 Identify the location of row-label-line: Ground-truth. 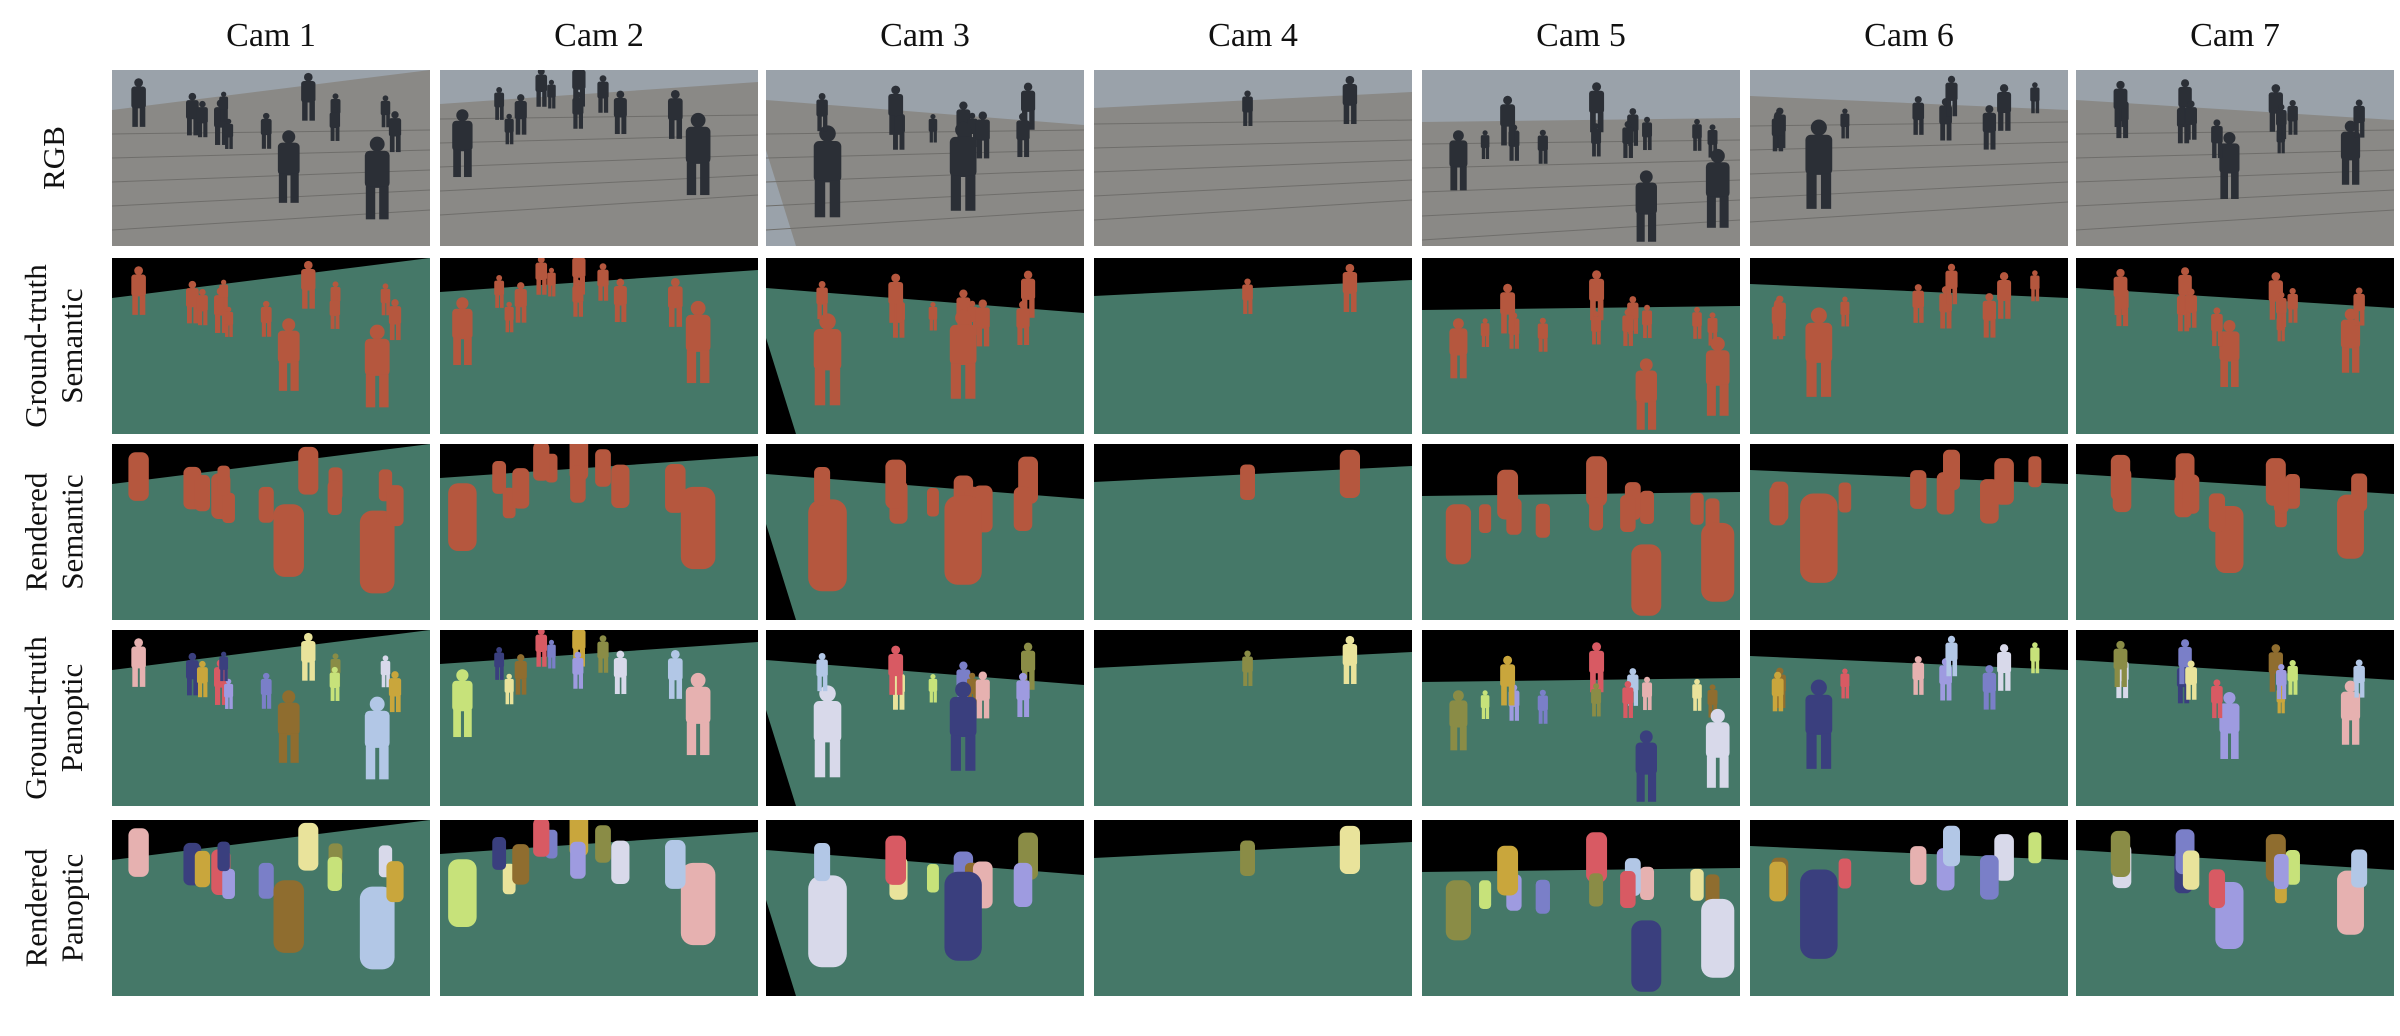
(35, 346).